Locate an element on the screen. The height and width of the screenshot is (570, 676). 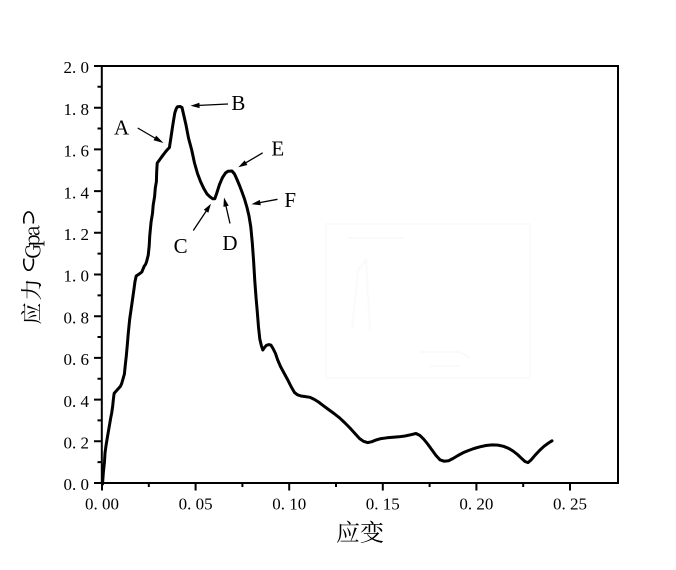
svg-text: 1. 2 is located at coordinates (77, 234).